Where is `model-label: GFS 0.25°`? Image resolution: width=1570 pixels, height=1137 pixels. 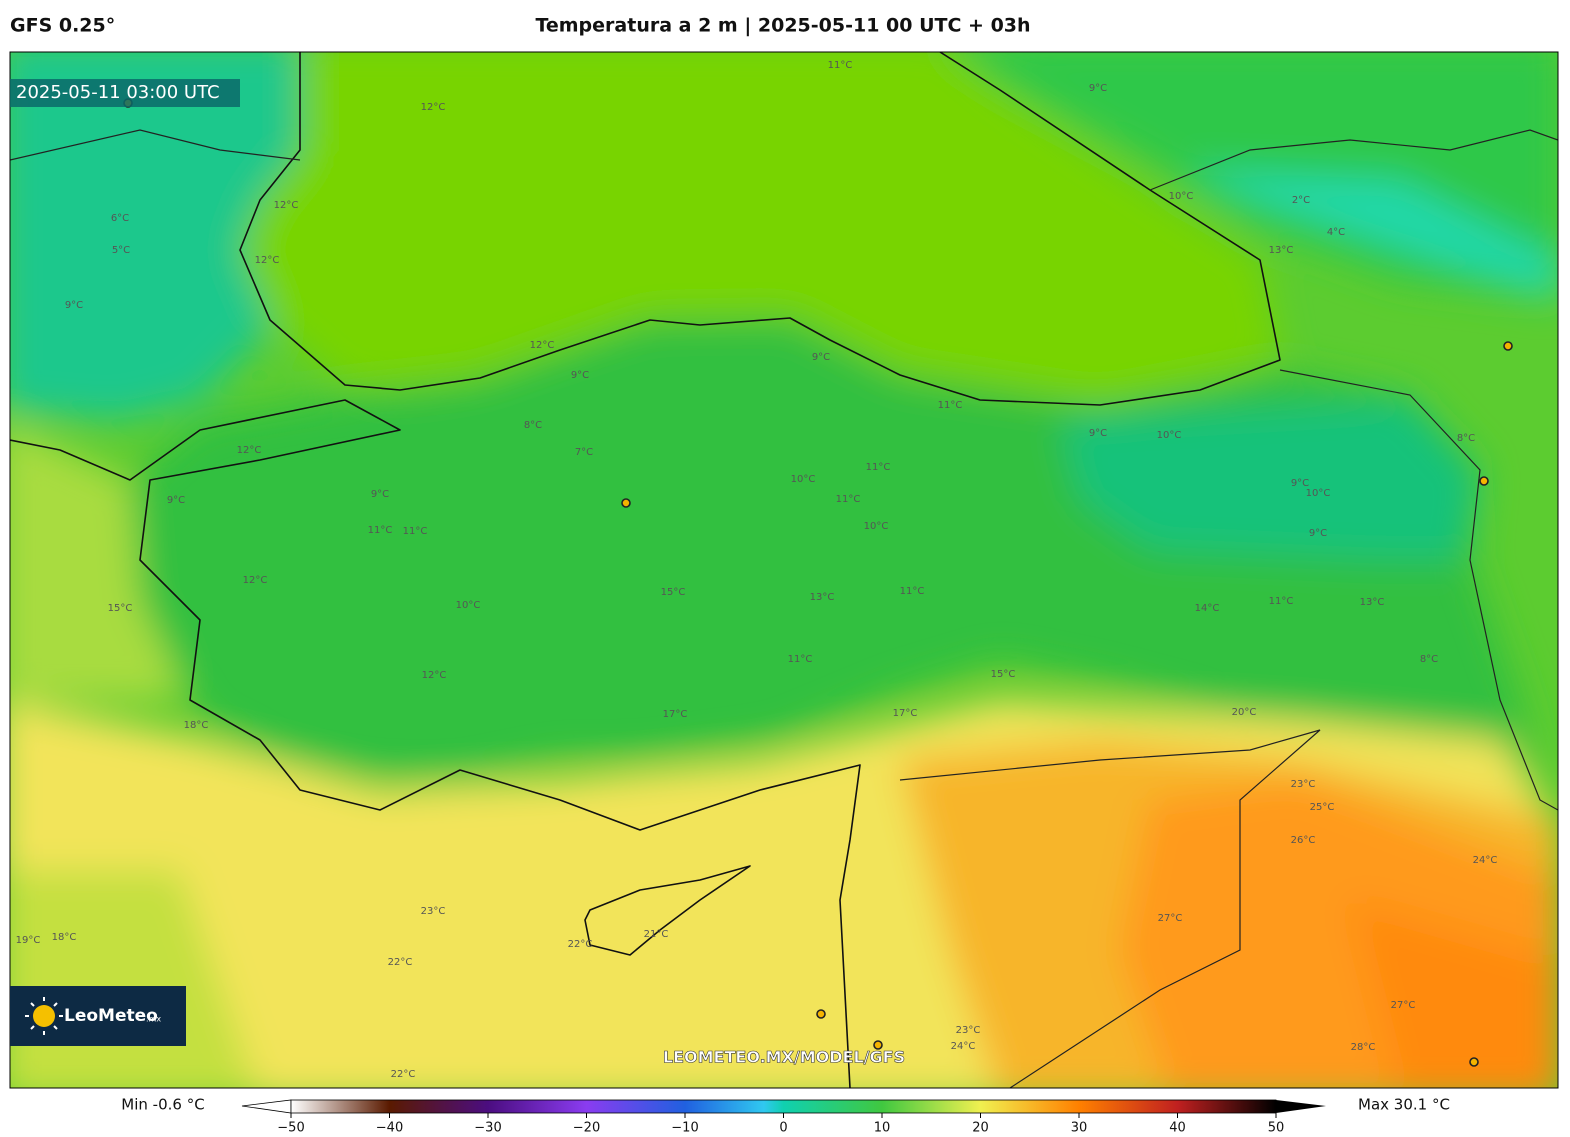 model-label: GFS 0.25° is located at coordinates (62, 26).